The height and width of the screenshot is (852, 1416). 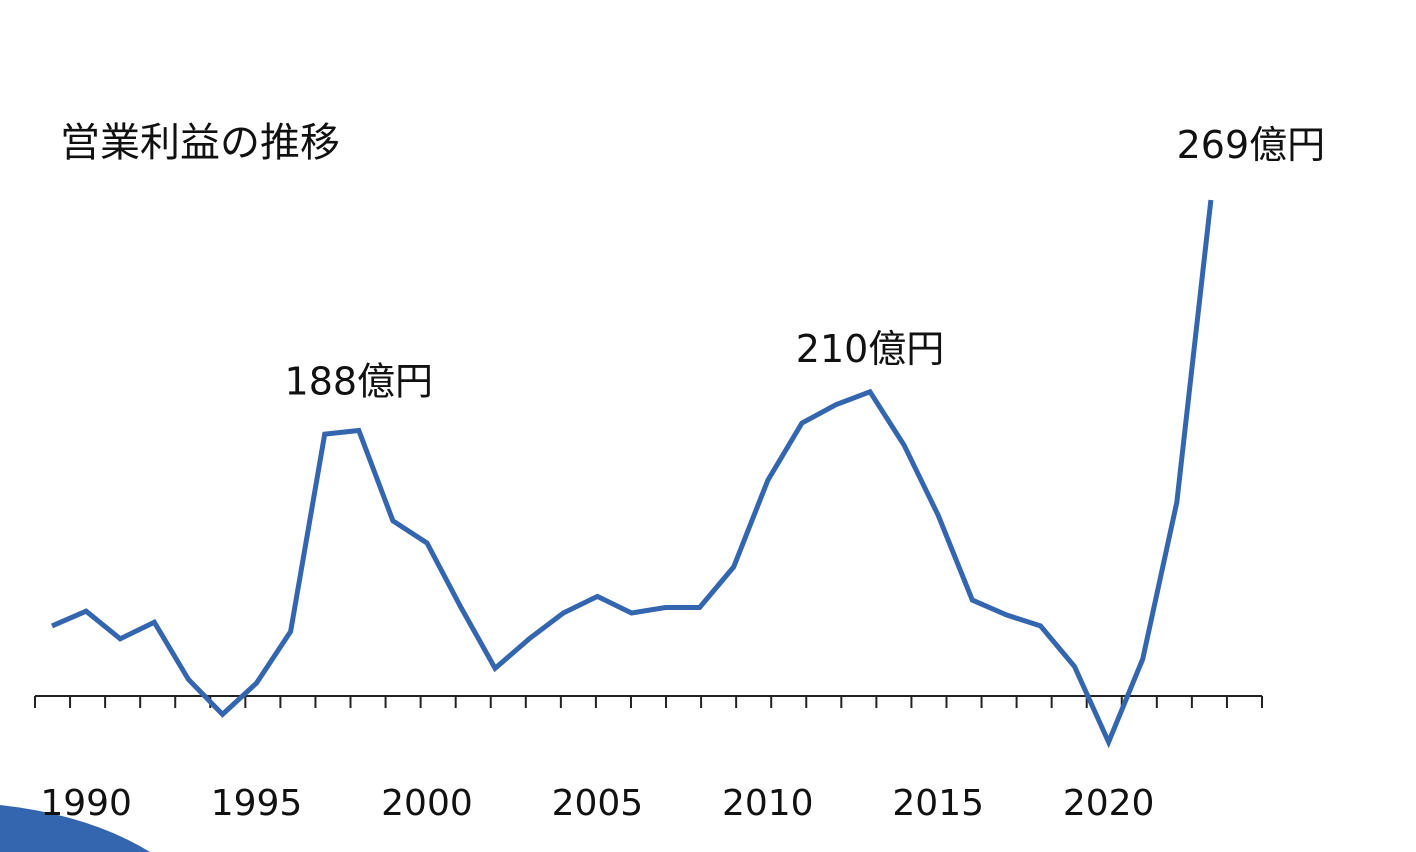 I want to click on x-tick-label: 1995, so click(x=257, y=803).